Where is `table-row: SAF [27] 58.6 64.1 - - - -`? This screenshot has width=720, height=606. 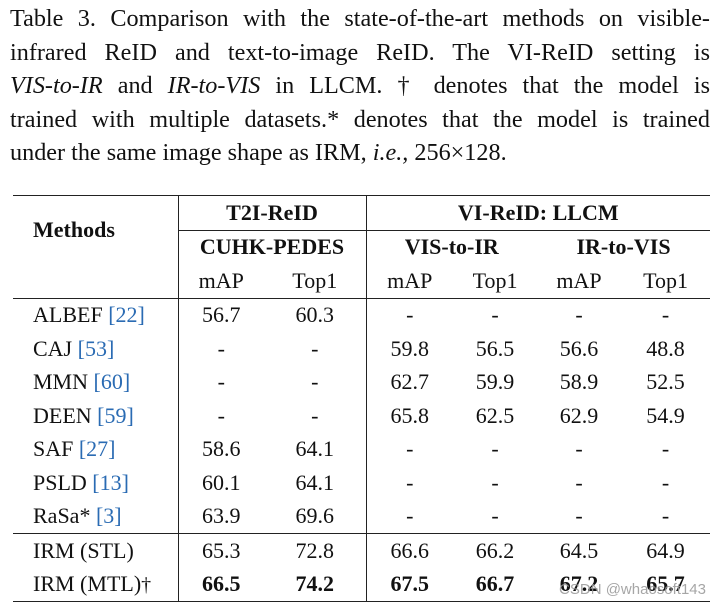
table-row: SAF [27] 58.6 64.1 - - - - is located at coordinates (361, 449).